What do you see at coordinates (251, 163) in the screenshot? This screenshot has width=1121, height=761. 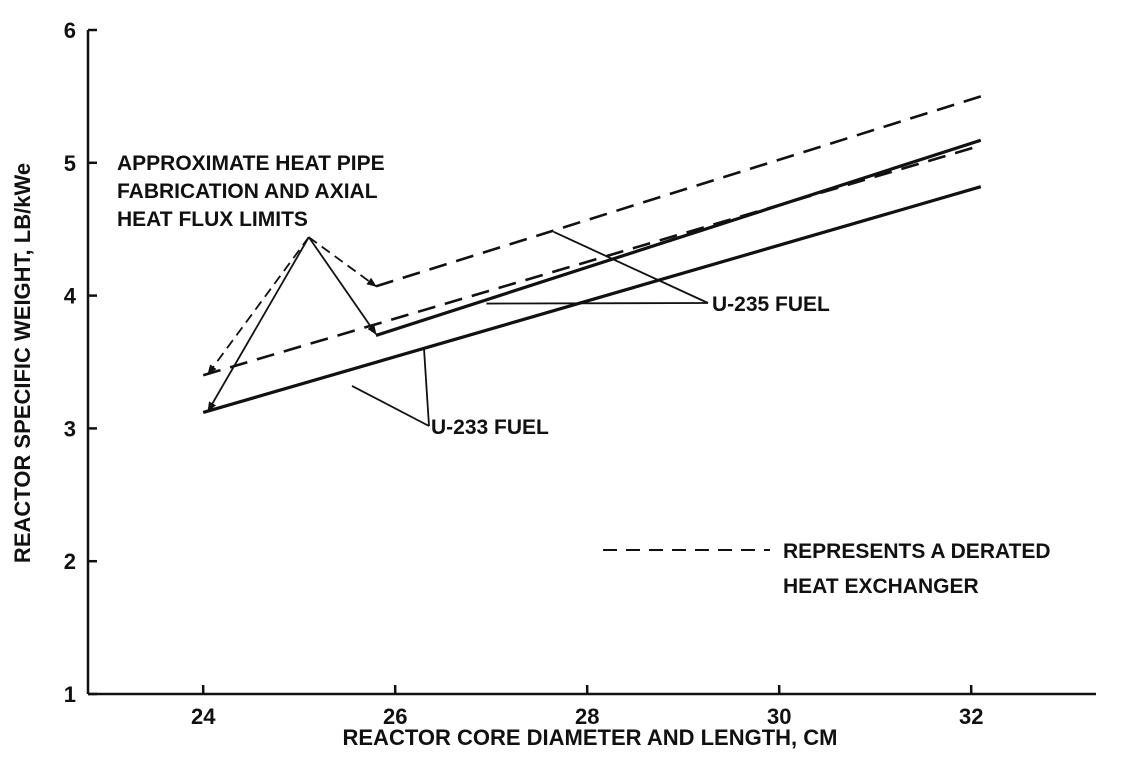 I see `limits-annotation-line-1: APPROXIMATE HEAT PIPE` at bounding box center [251, 163].